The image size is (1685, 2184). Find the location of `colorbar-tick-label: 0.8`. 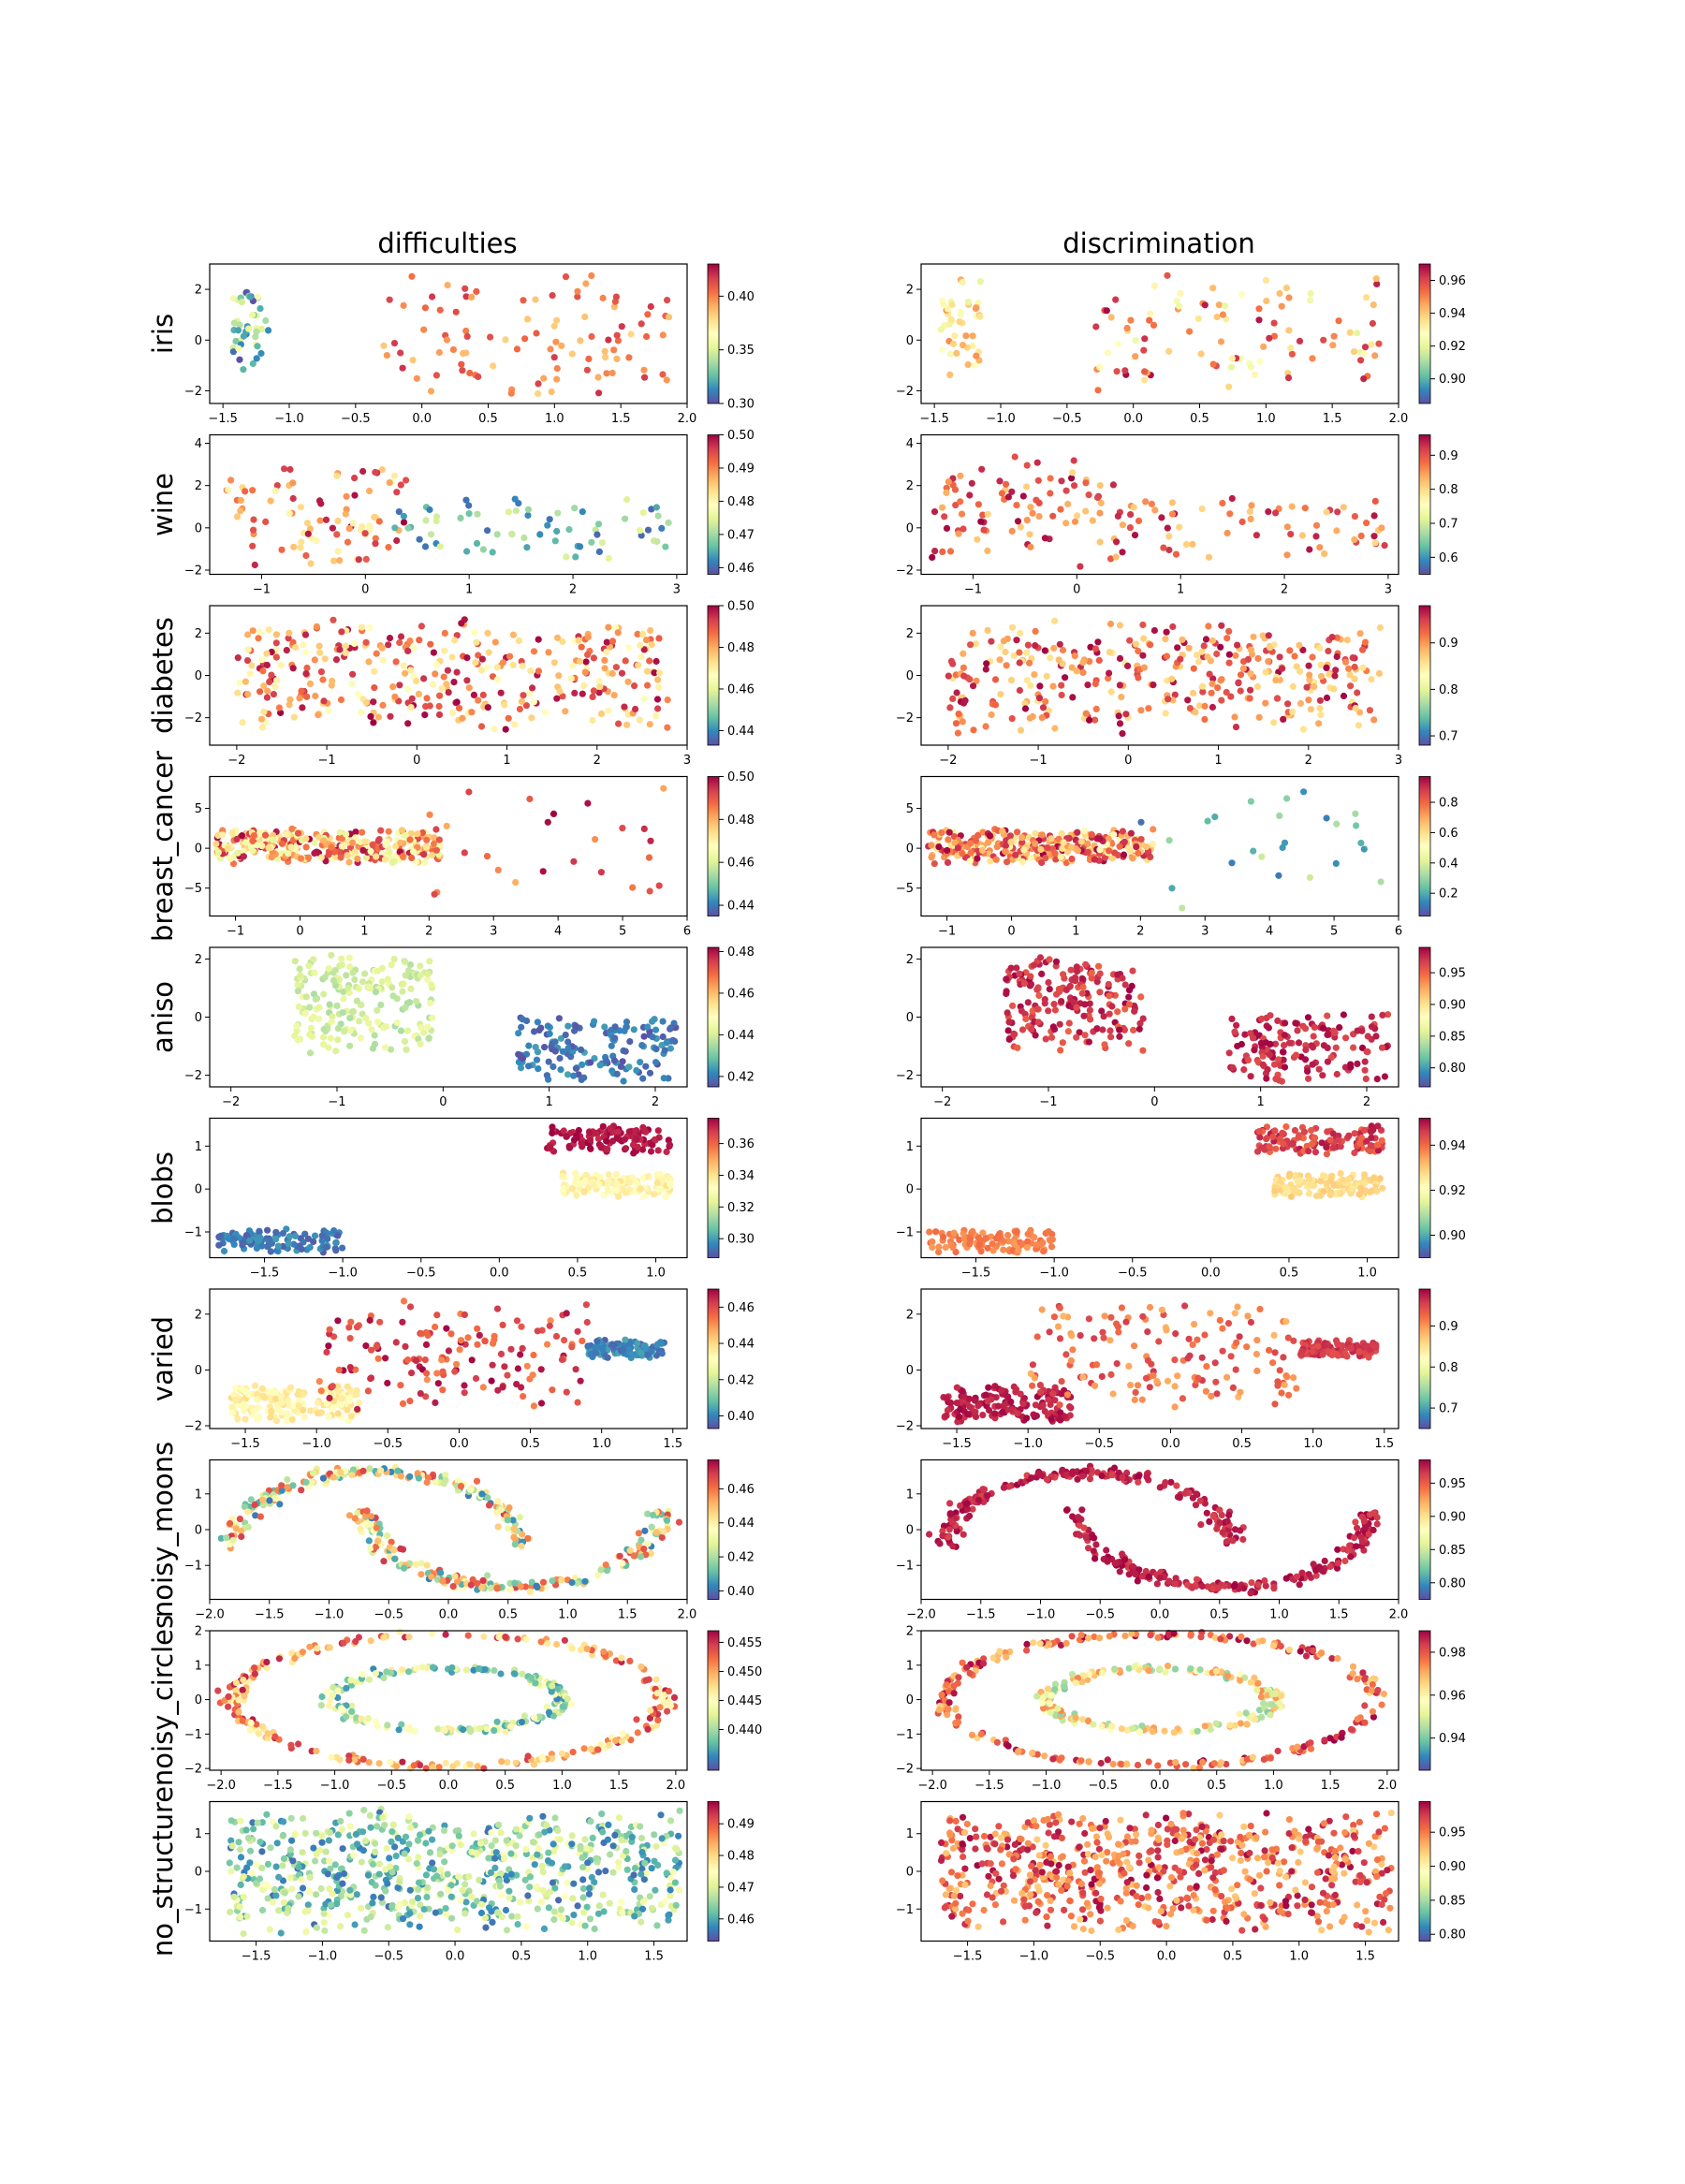

colorbar-tick-label: 0.8 is located at coordinates (1449, 804).